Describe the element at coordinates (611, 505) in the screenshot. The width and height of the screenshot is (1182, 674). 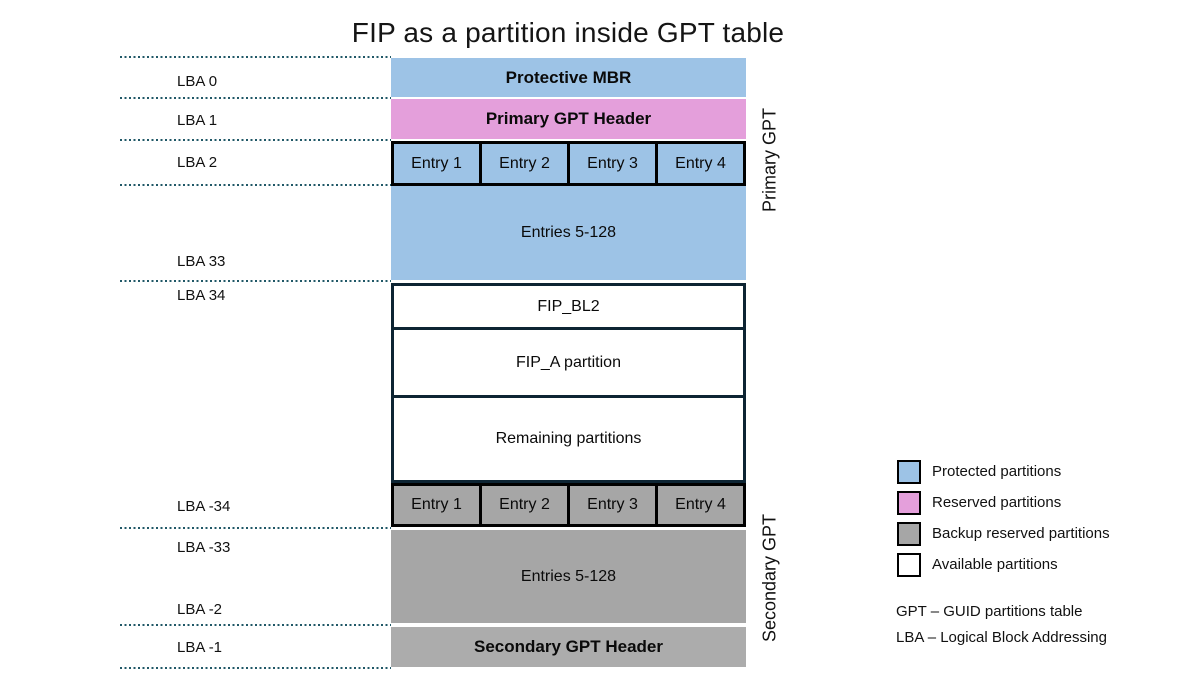
I see `secondary-entry-cell: Entry 3` at that location.